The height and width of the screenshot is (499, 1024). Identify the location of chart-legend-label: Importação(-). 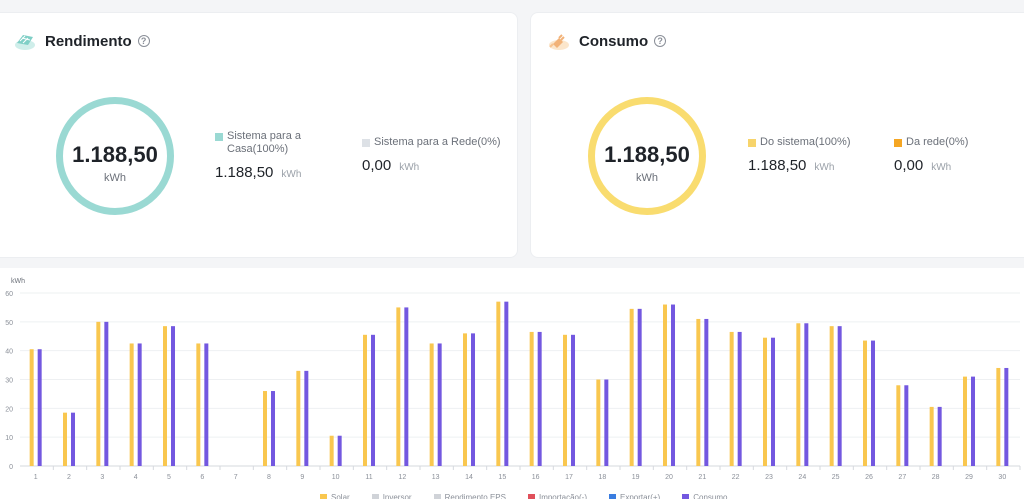
(562, 496).